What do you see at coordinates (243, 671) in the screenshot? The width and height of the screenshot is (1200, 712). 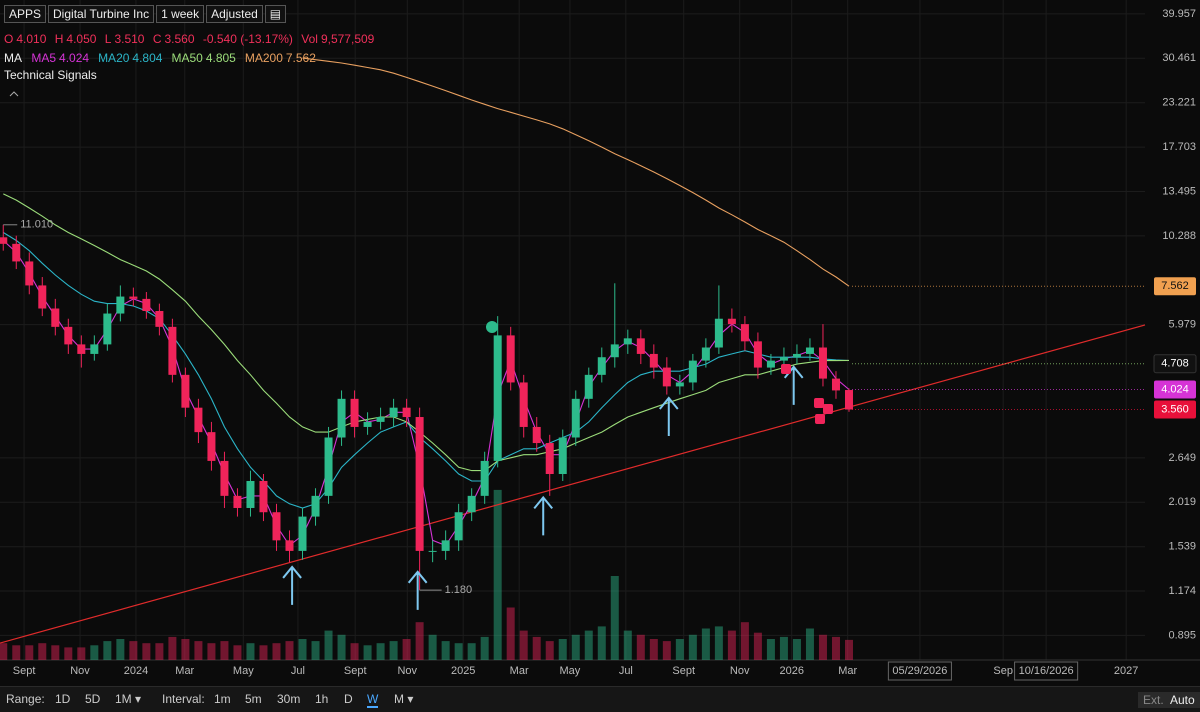 I see `x-tick-label: May` at bounding box center [243, 671].